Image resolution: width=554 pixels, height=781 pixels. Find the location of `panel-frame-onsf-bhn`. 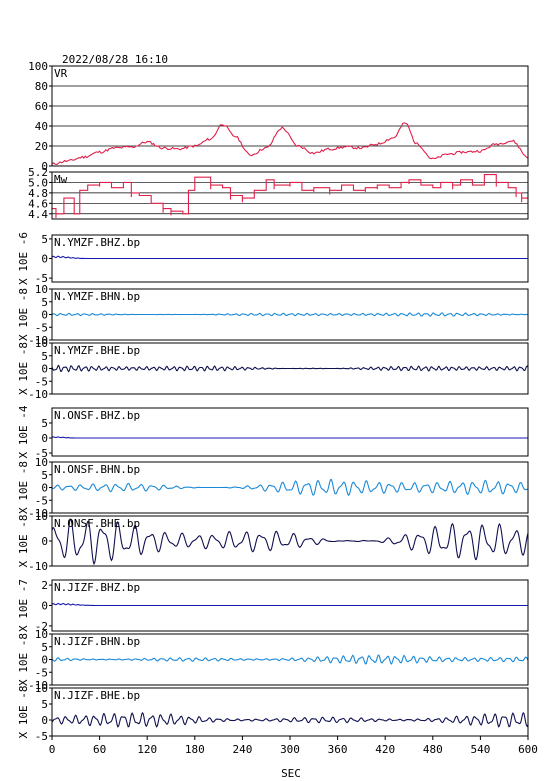

panel-frame-onsf-bhn is located at coordinates (290, 487).